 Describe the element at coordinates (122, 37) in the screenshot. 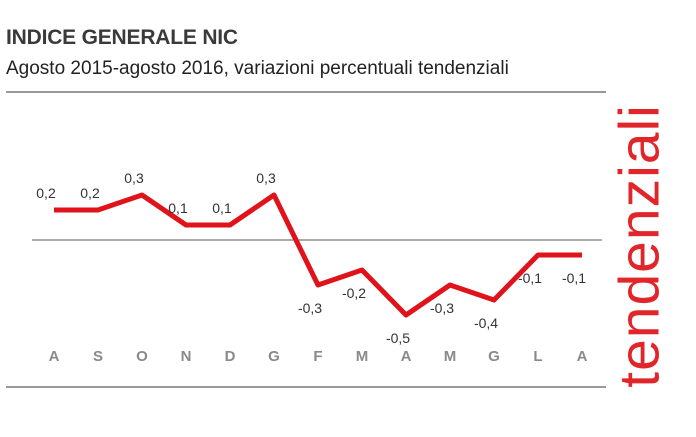

I see `chart-title: INDICE GENERALE NIC` at that location.